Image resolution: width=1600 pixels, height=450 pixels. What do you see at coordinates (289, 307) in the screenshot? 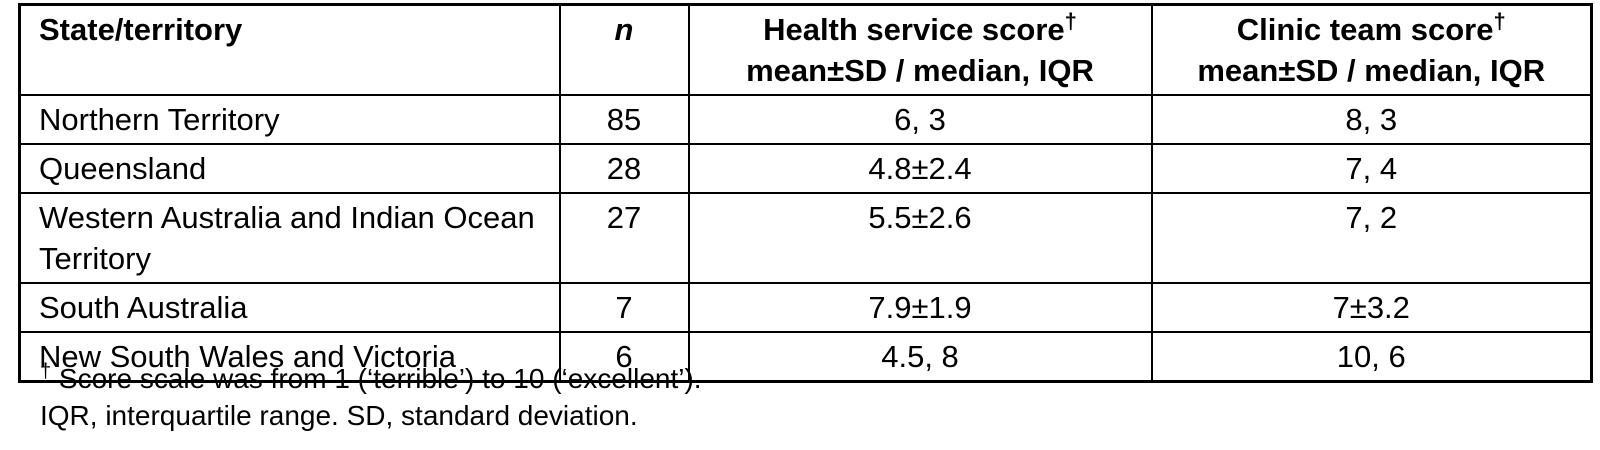
I see `cell-state: South Australia` at bounding box center [289, 307].